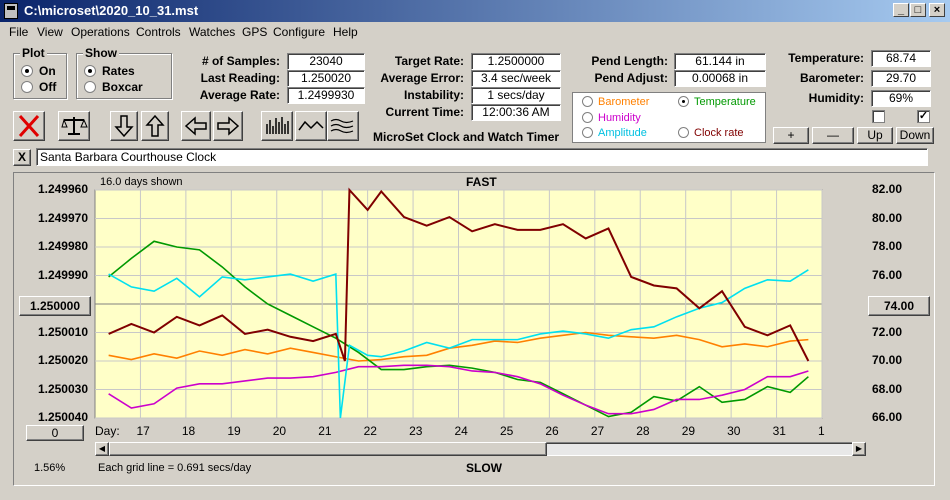  I want to click on right-checkbox: ✓, so click(923, 116).